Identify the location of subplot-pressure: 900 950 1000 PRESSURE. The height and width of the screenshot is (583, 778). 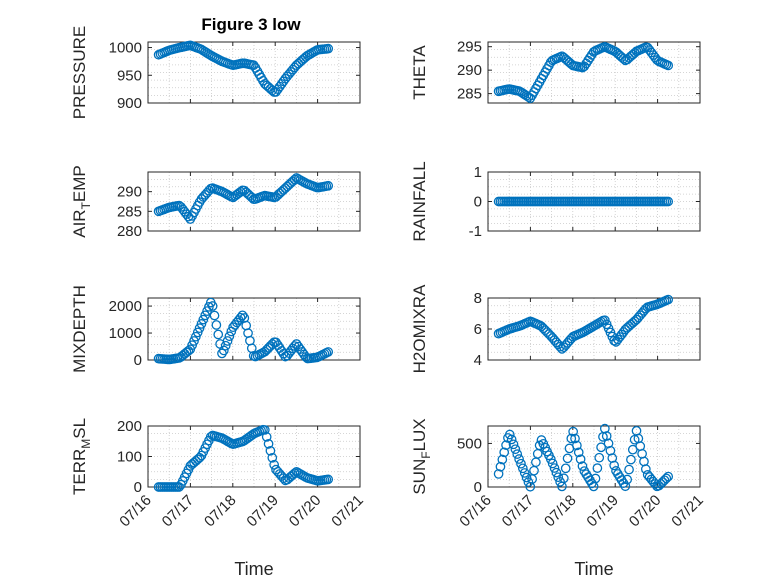
(215, 73).